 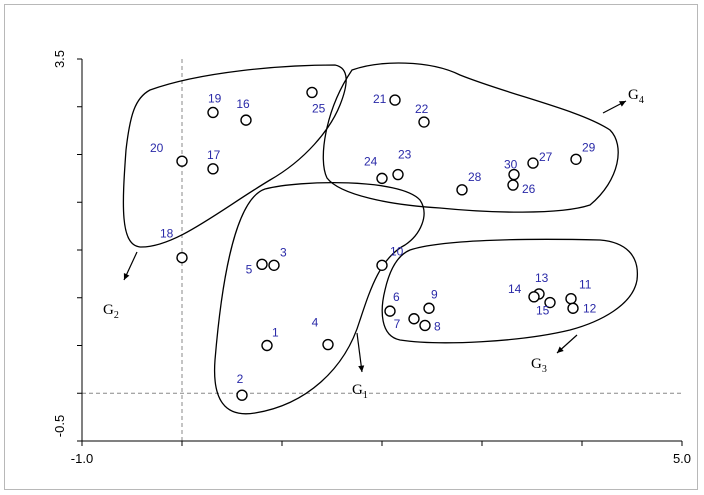 What do you see at coordinates (475, 177) in the screenshot?
I see `point-label: 28` at bounding box center [475, 177].